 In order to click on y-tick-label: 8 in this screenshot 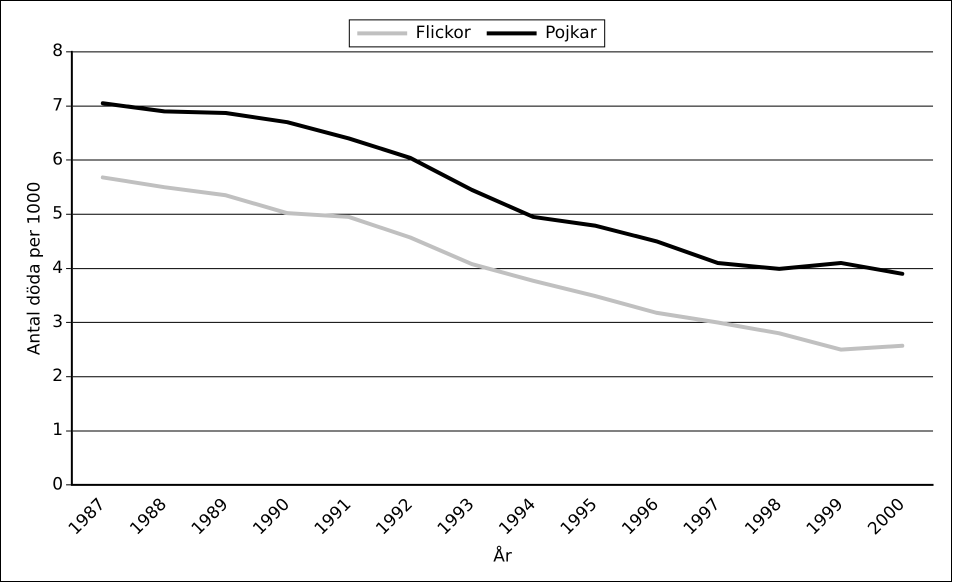, I will do `click(58, 50)`.